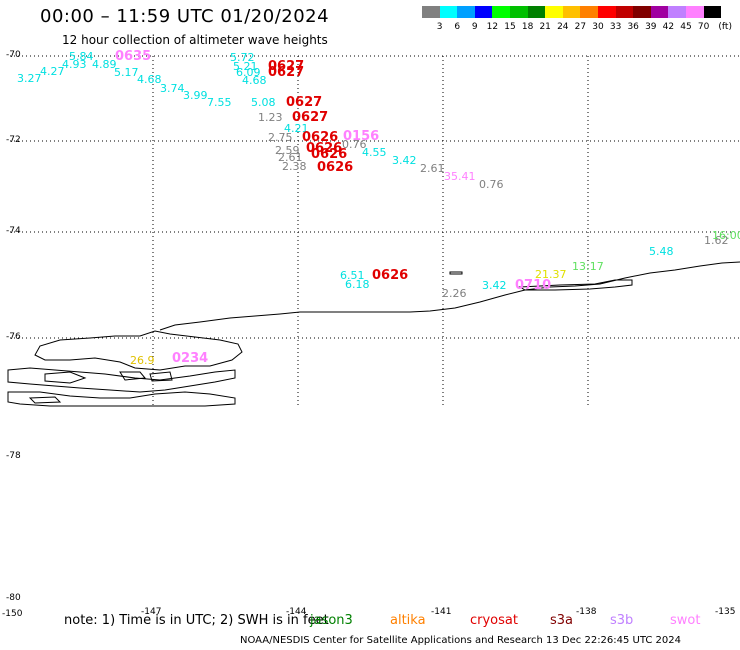 The image size is (740, 650). What do you see at coordinates (13, 231) in the screenshot?
I see `lat-label: -74` at bounding box center [13, 231].